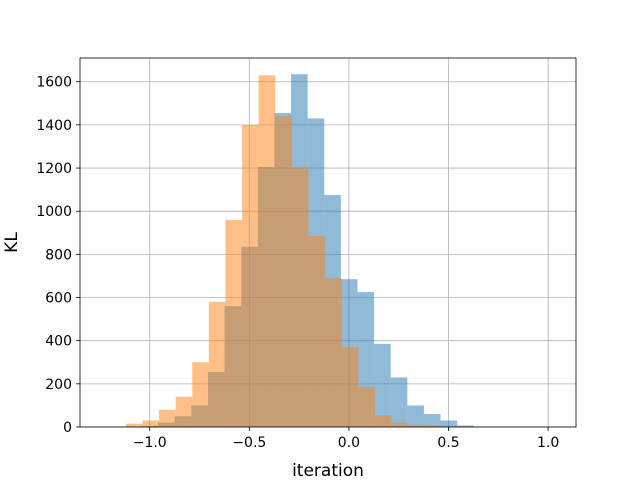 This screenshot has height=480, width=640. Describe the element at coordinates (54, 212) in the screenshot. I see `y-tick-label-5: 1000` at that location.